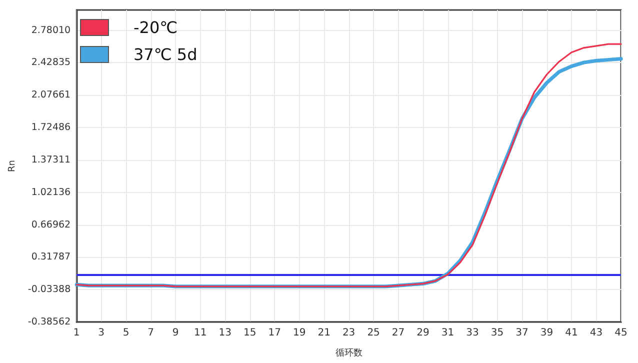 The width and height of the screenshot is (638, 363). I want to click on x-tick-label: 15, so click(249, 333).